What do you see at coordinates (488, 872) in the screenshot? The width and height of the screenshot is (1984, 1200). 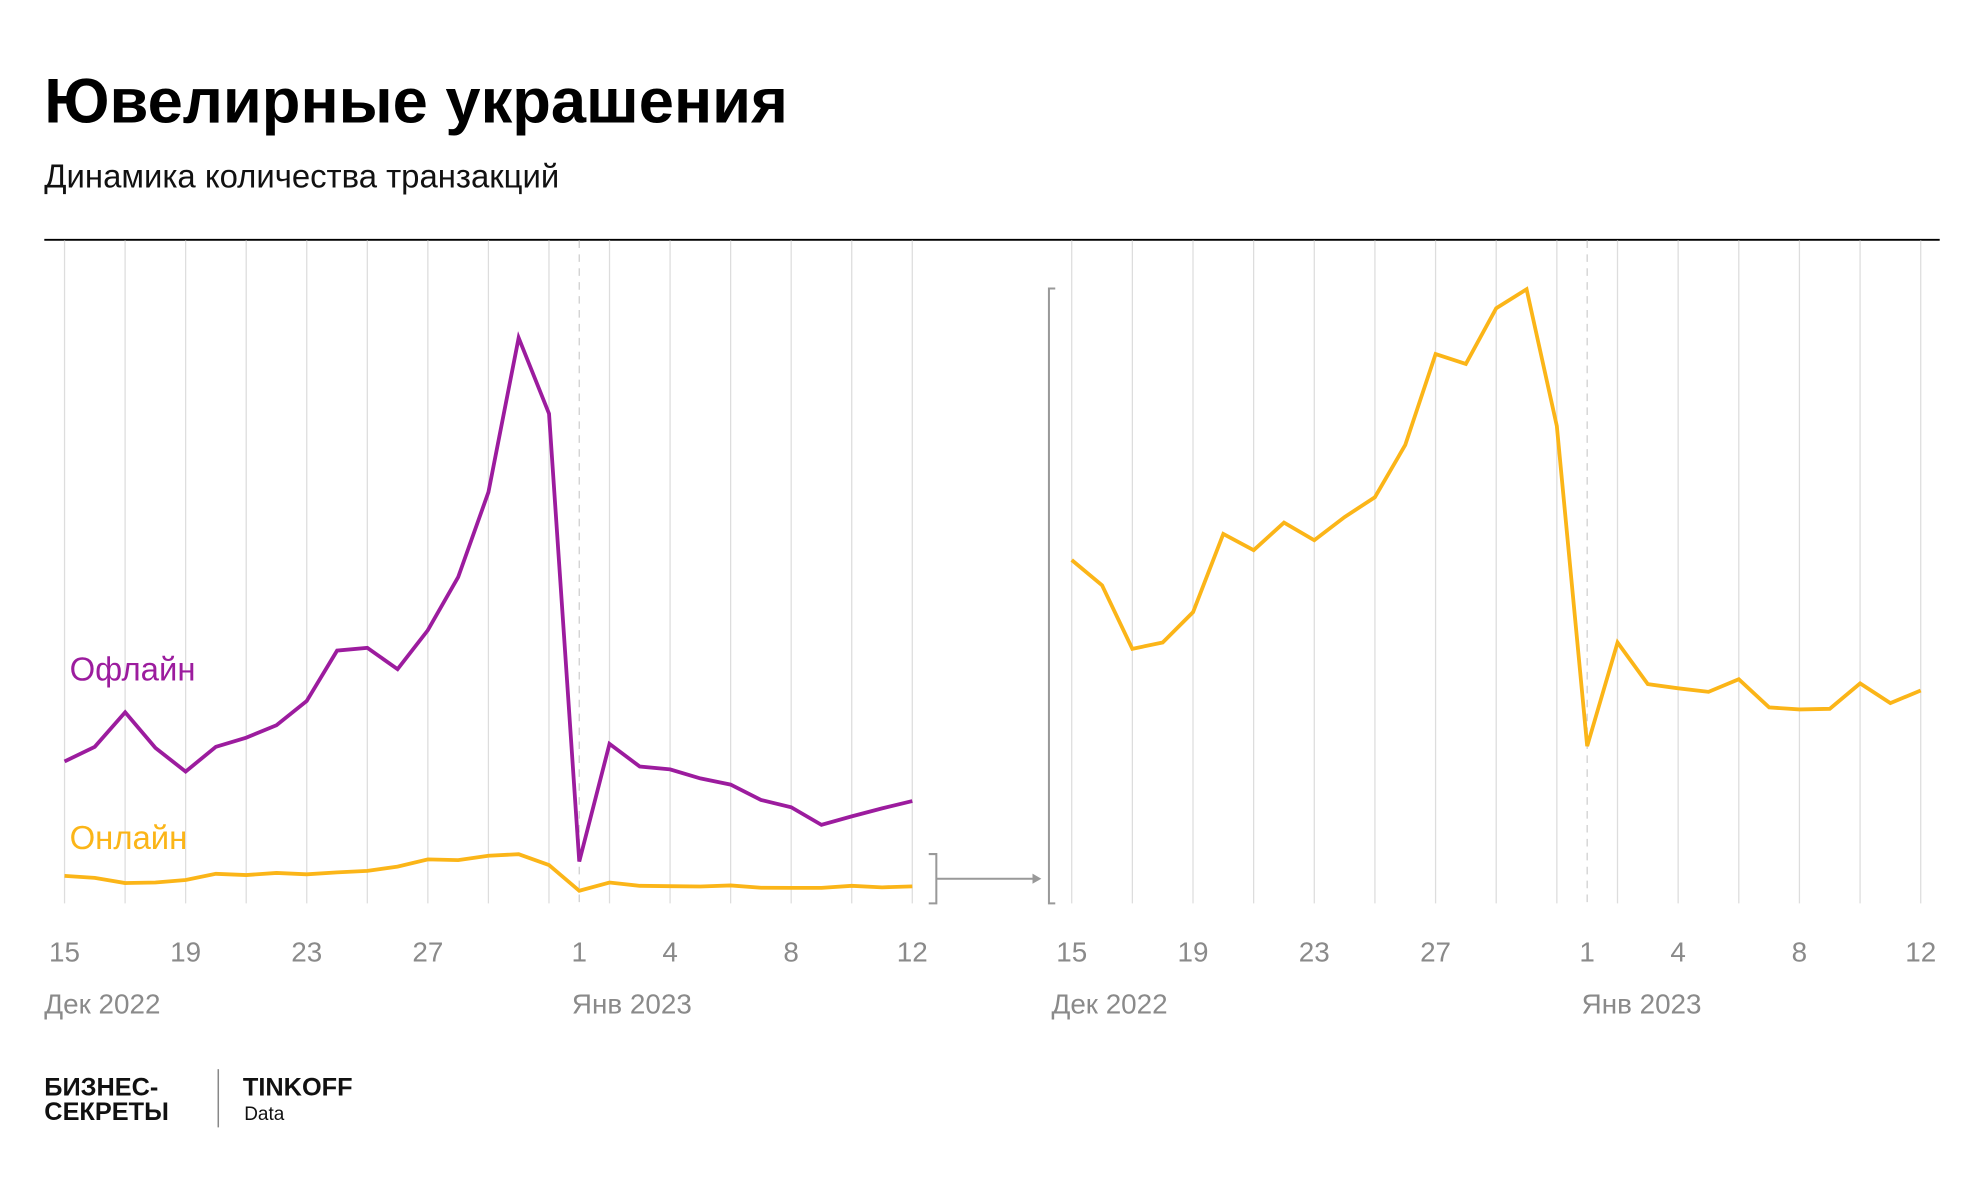 I see `series-line-online` at bounding box center [488, 872].